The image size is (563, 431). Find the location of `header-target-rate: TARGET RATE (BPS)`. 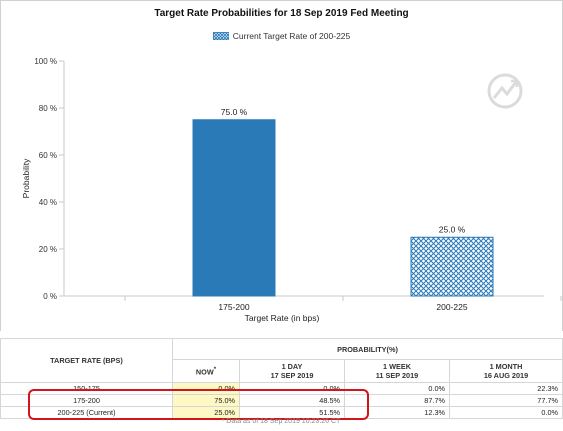

header-target-rate: TARGET RATE (BPS) is located at coordinates (86, 360).